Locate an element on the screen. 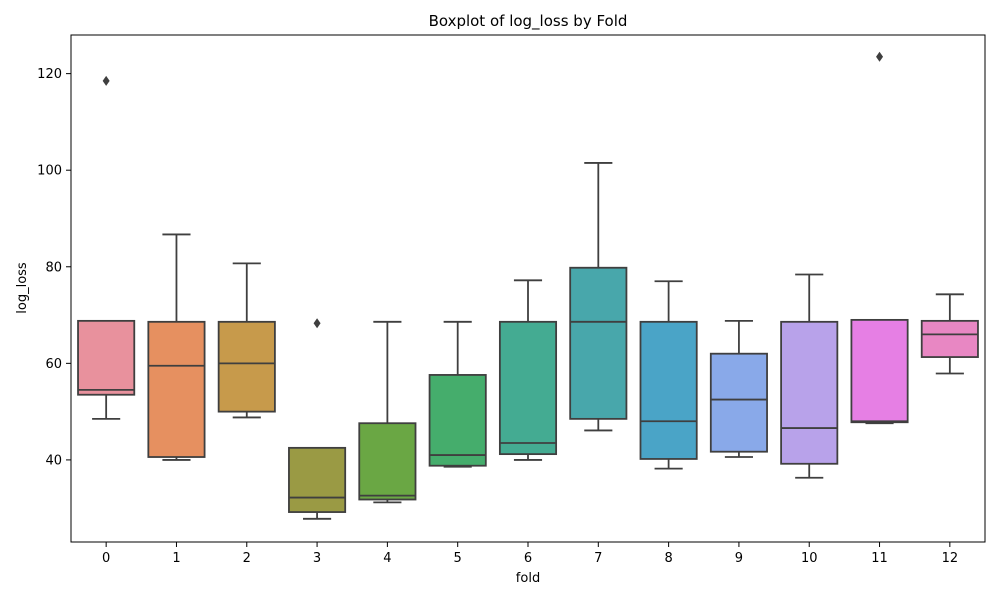 The height and width of the screenshot is (604, 1000). x-tick-label: 12 is located at coordinates (950, 558).